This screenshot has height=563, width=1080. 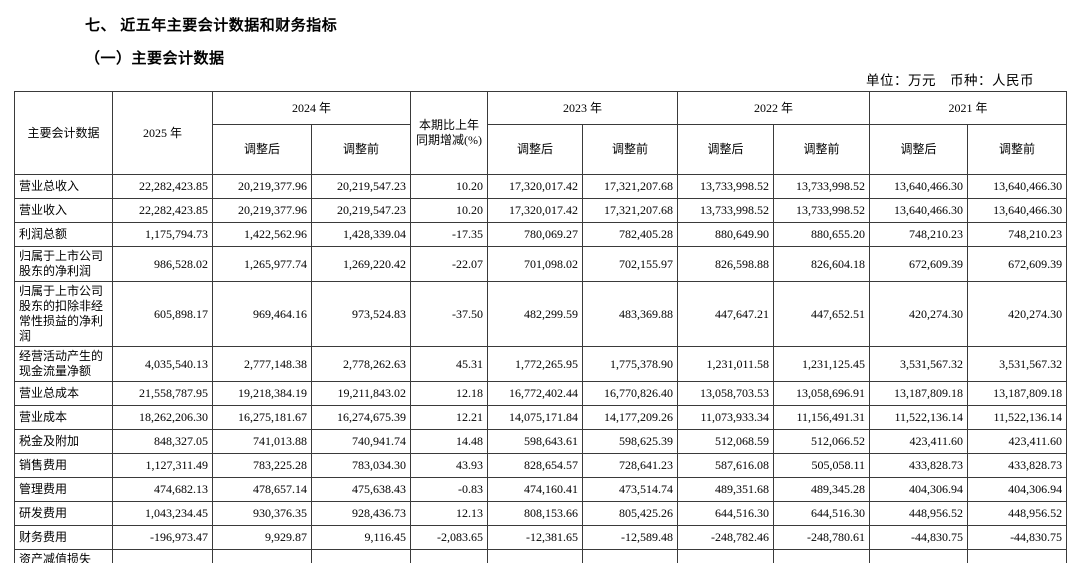 What do you see at coordinates (262, 364) in the screenshot?
I see `value-cell: 2,777,148.38` at bounding box center [262, 364].